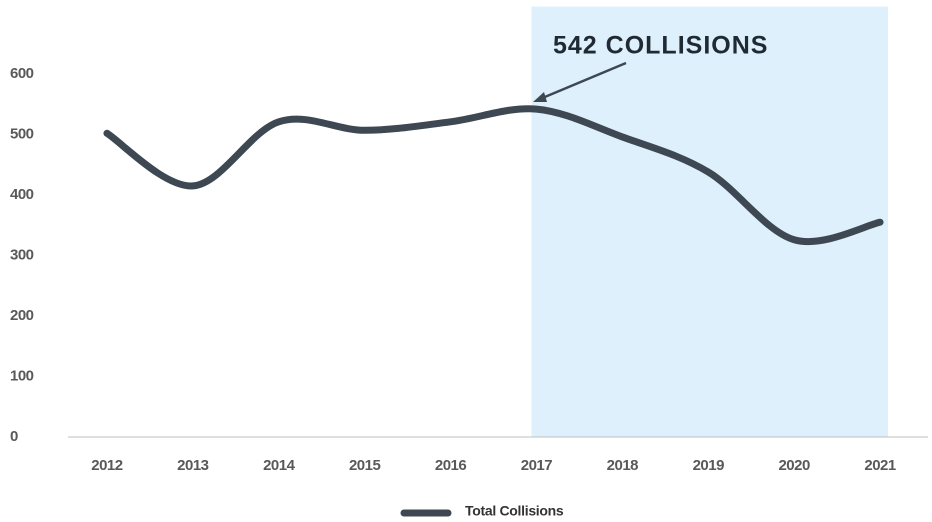 This screenshot has height=522, width=932. Describe the element at coordinates (540, 97) in the screenshot. I see `annotation-arrowhead` at that location.